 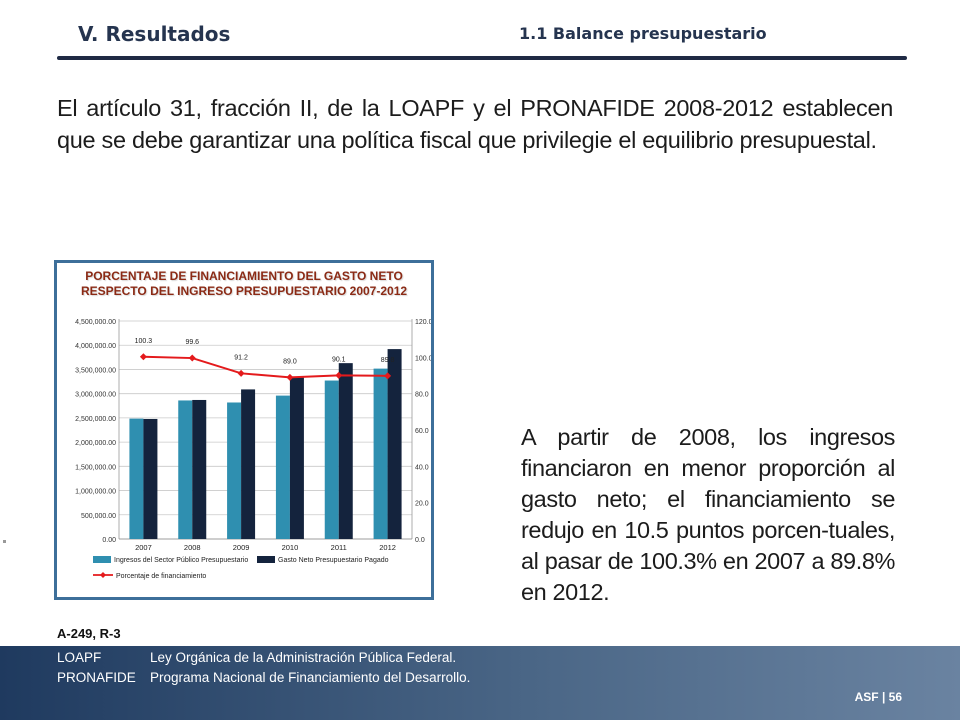 What do you see at coordinates (333, 560) in the screenshot?
I see `legend-label-gasto: Gasto Neto Presupuestario Pagado` at bounding box center [333, 560].